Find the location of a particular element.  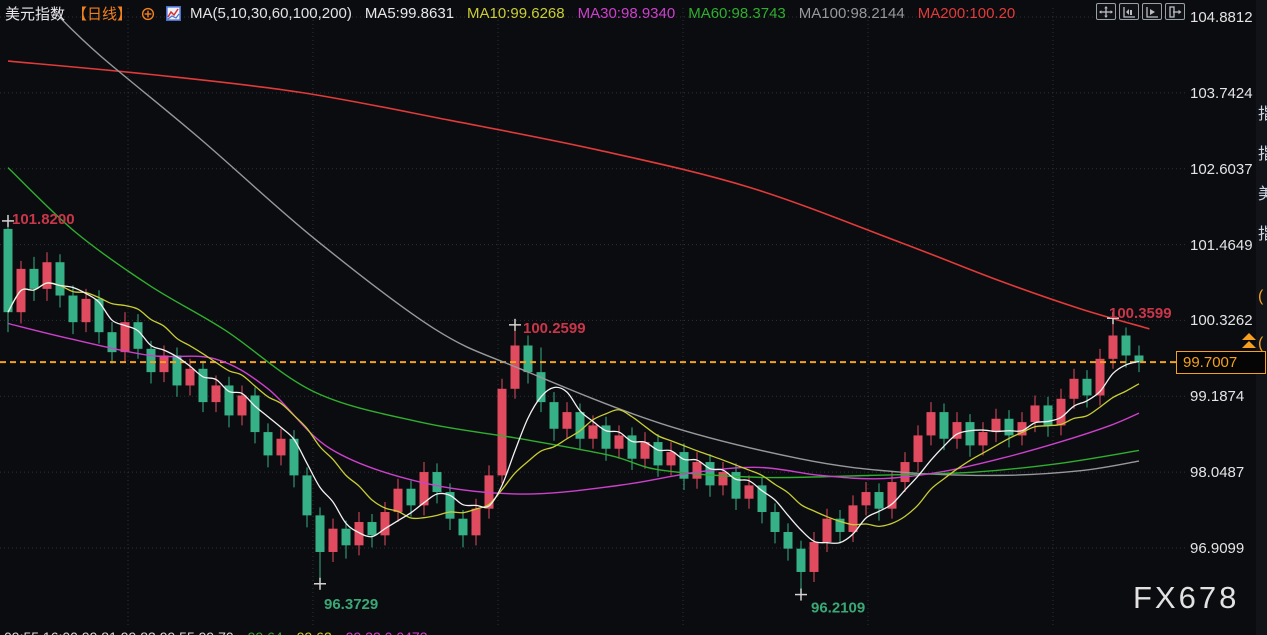

y-axis-label: 96.9099 is located at coordinates (1217, 548).